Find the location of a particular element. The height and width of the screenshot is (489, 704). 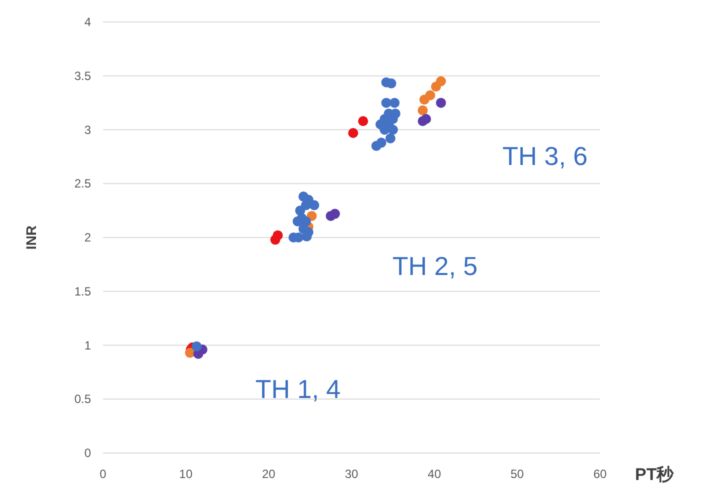

y-tick-label: 0.5 is located at coordinates (83, 399).